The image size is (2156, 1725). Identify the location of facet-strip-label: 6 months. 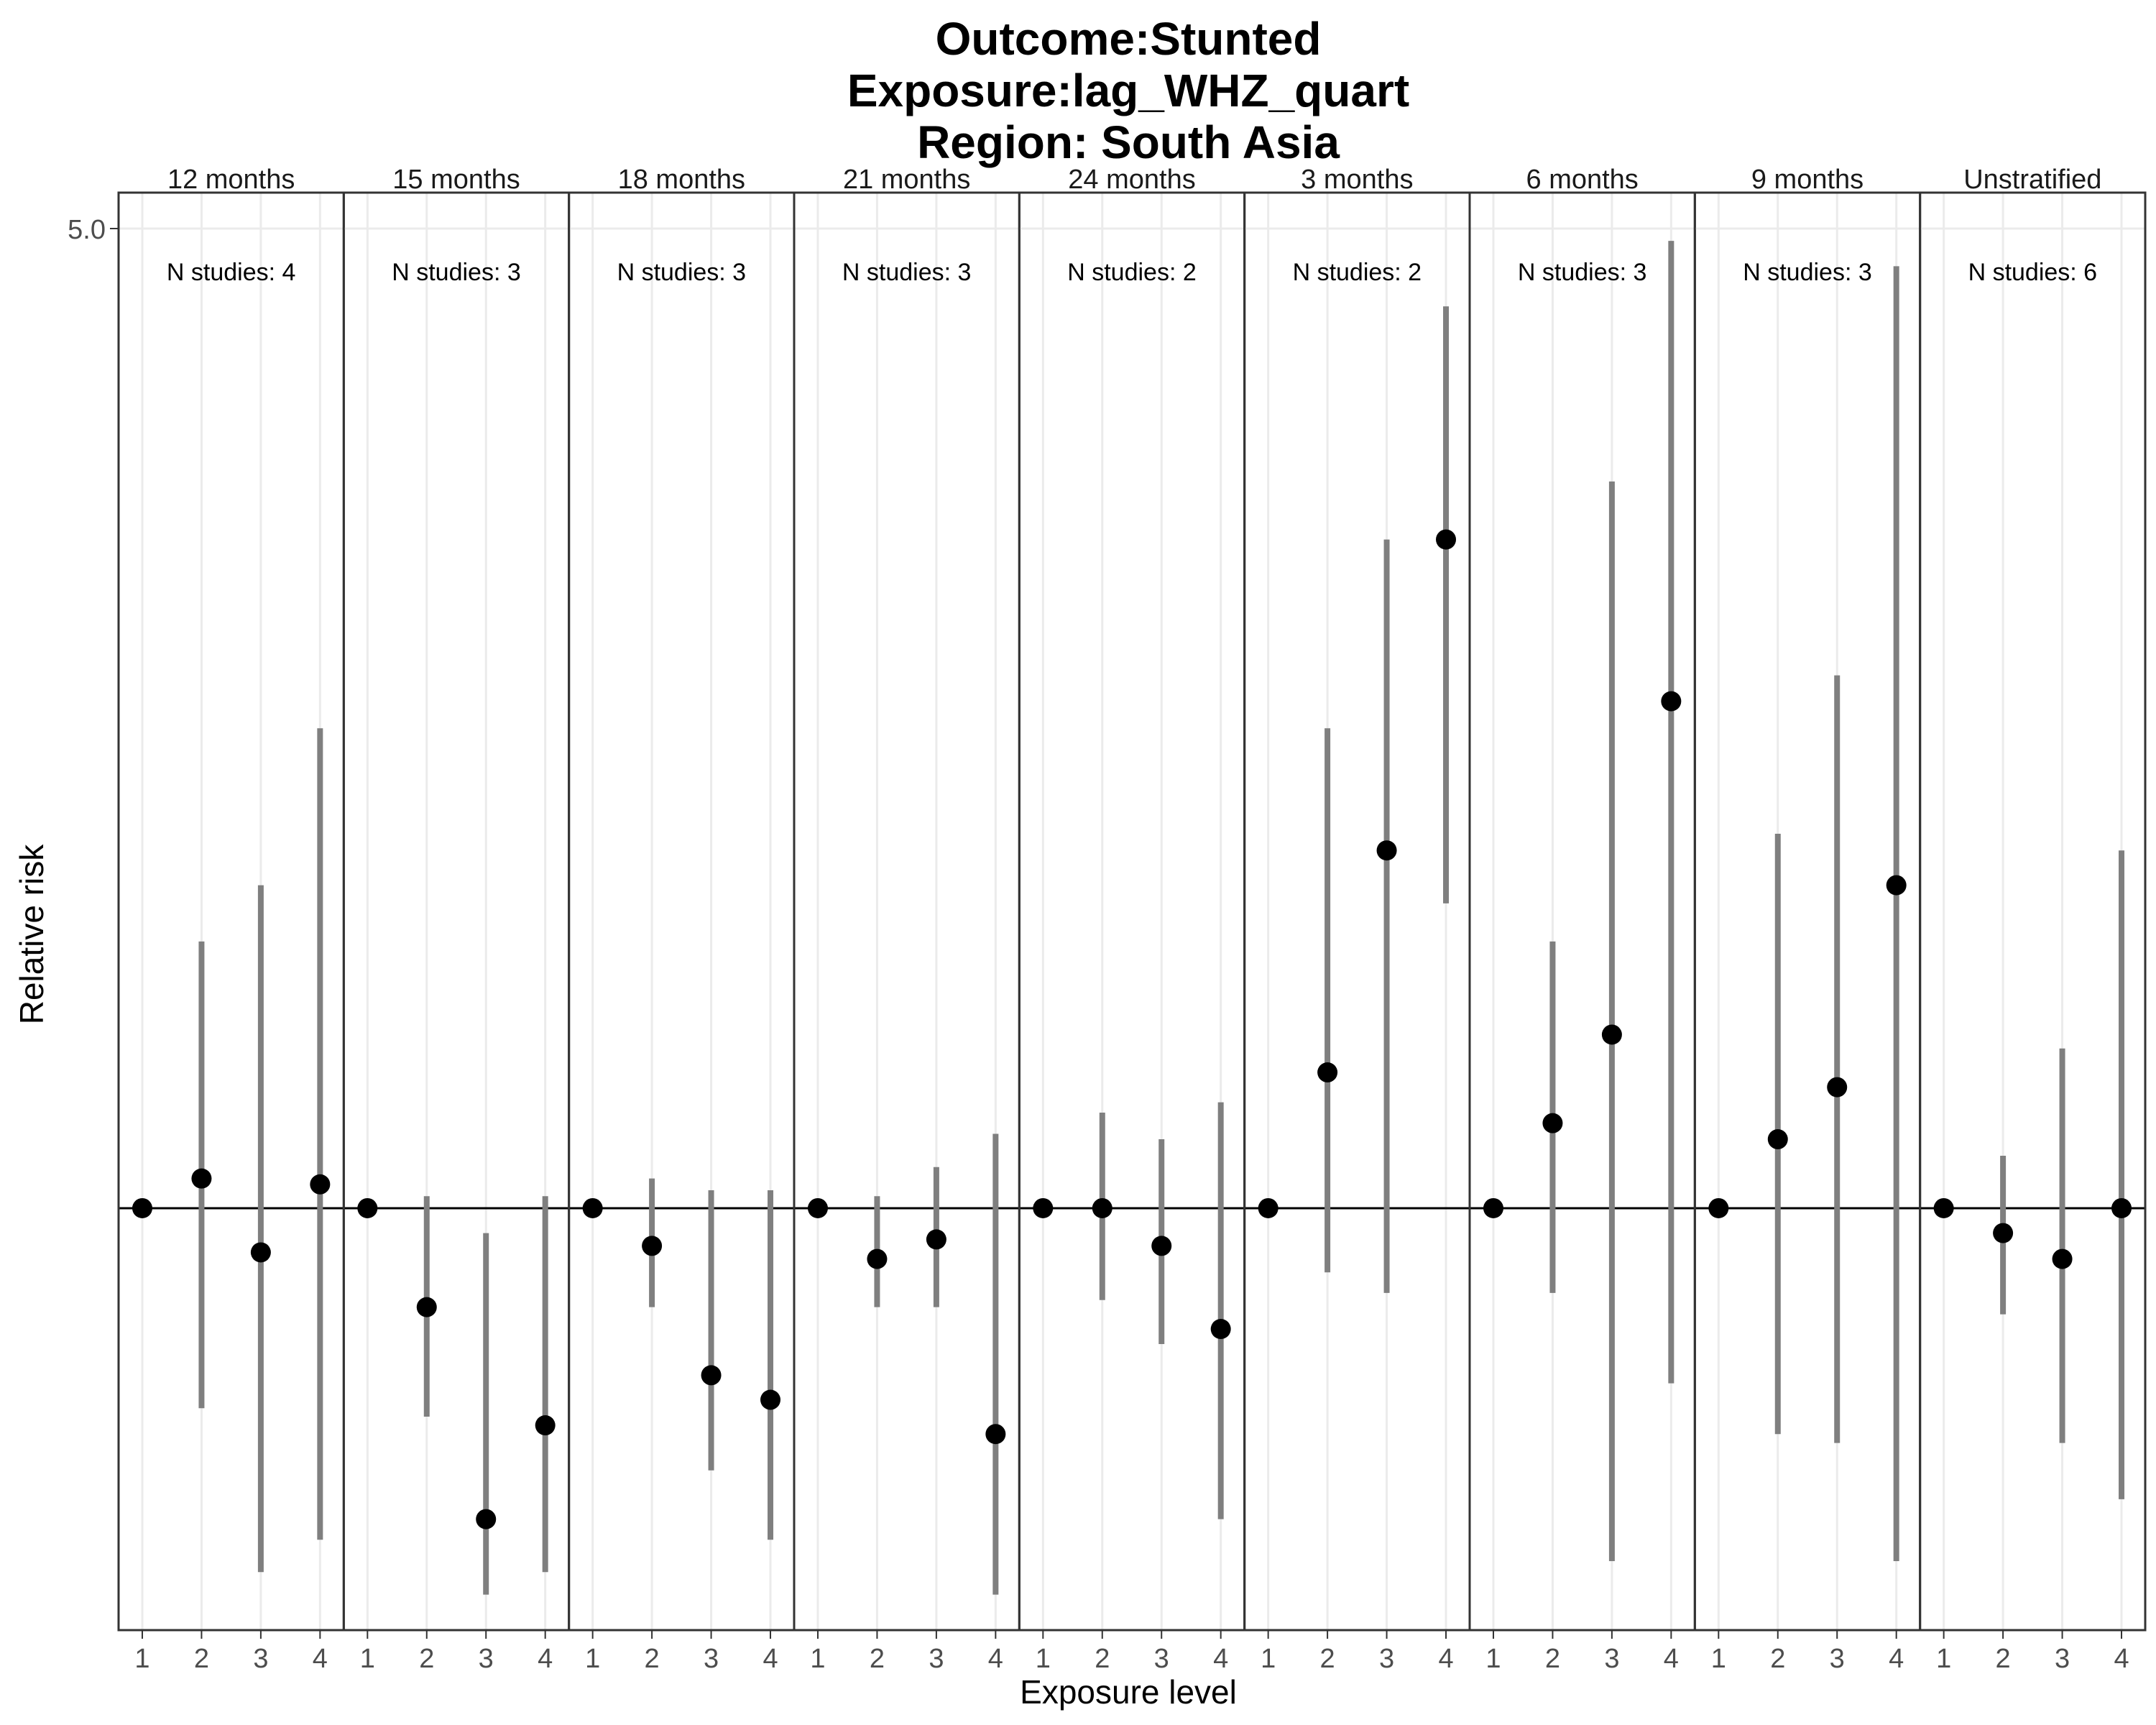
(1582, 180).